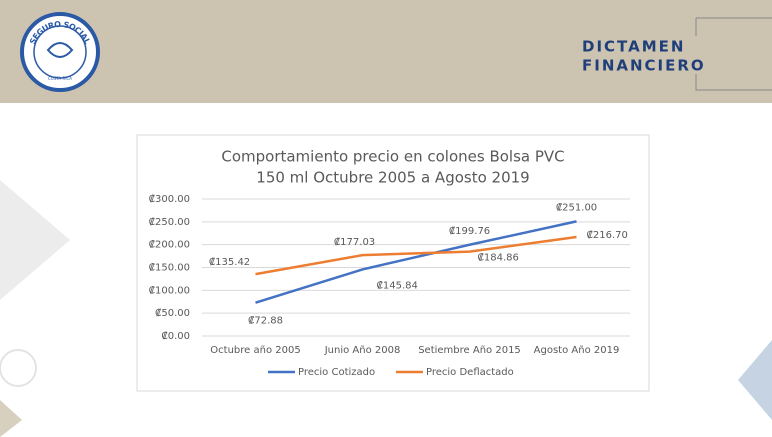  I want to click on data-label: ₡177.03, so click(354, 242).